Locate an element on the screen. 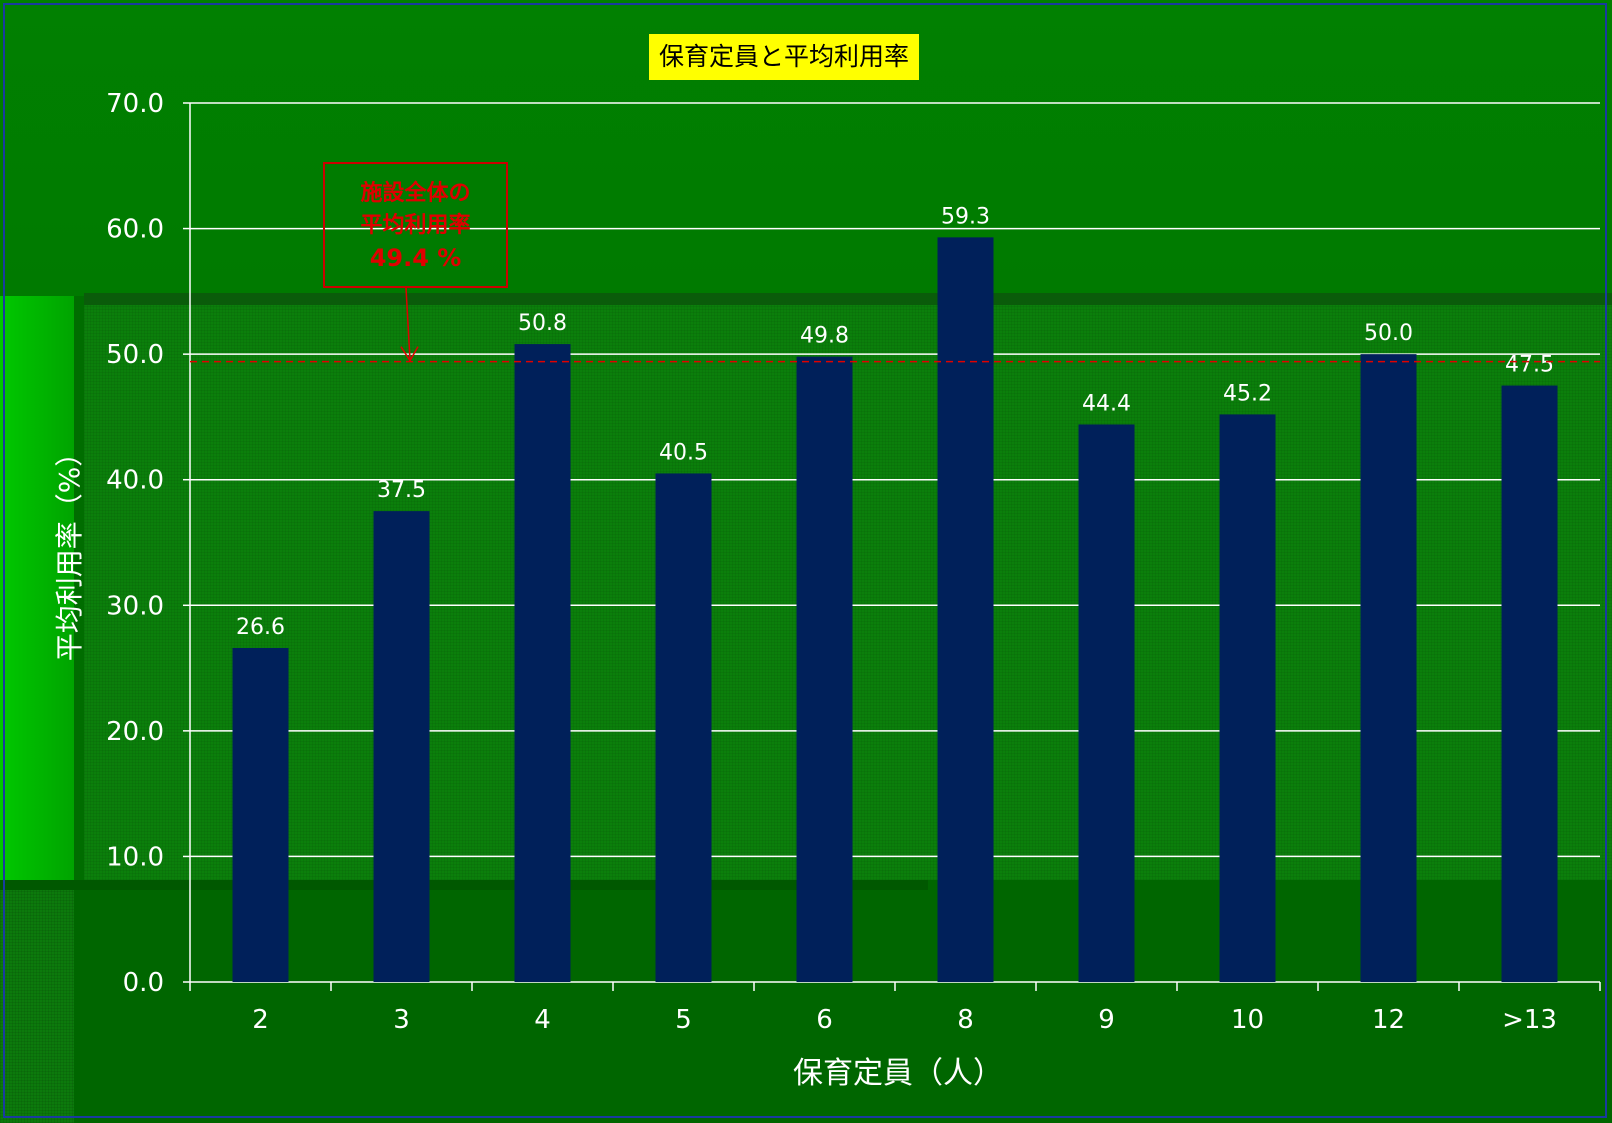 This screenshot has width=1612, height=1123. x-tick-label: 2 is located at coordinates (260, 1020).